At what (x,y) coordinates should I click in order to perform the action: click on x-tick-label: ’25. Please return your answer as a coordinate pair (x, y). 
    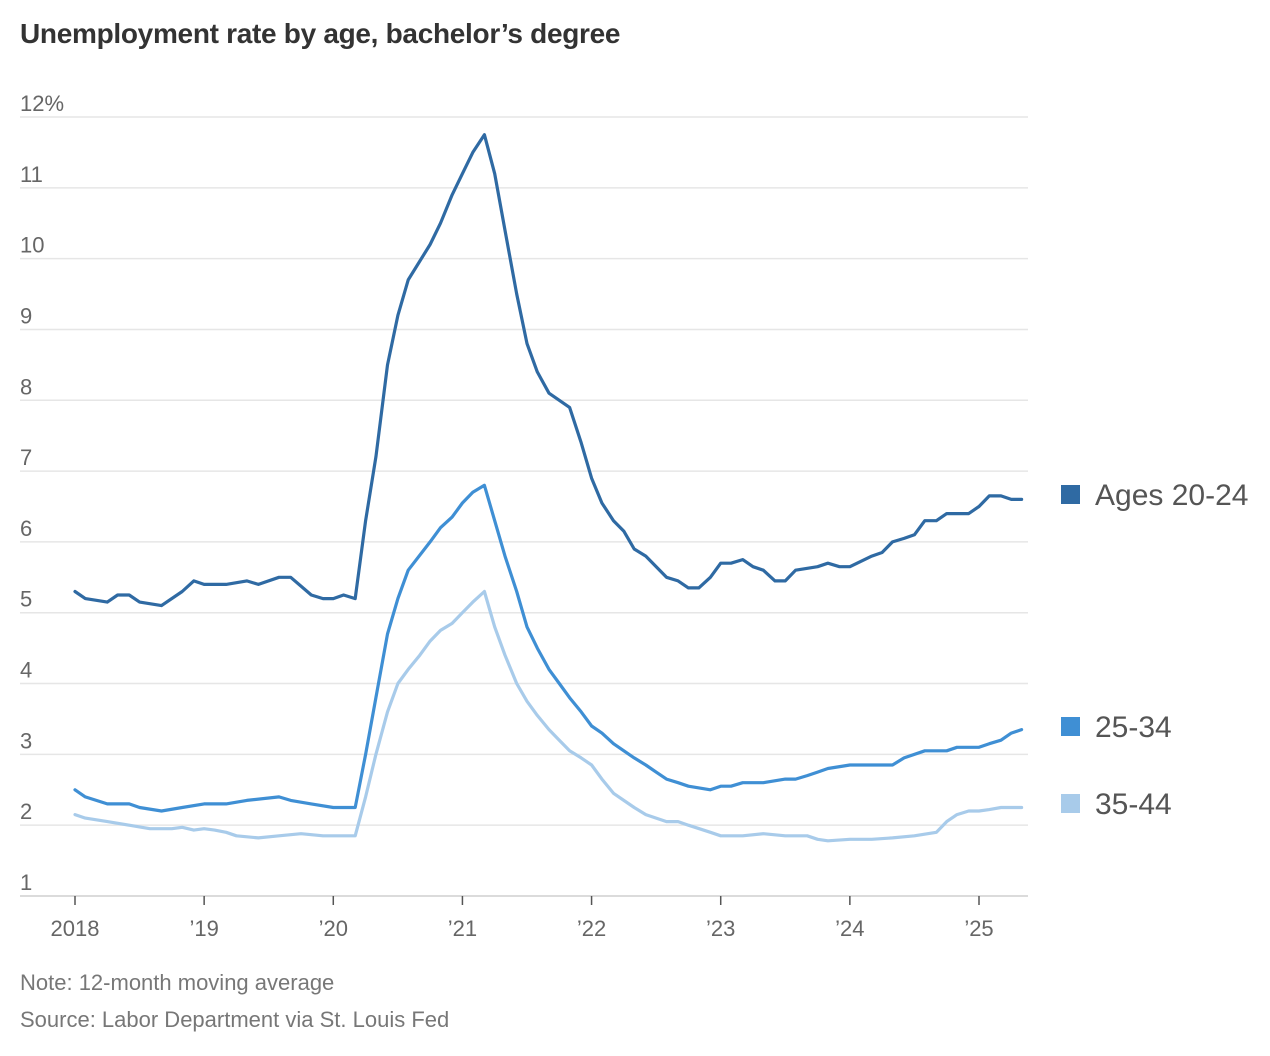
    Looking at the image, I should click on (978, 928).